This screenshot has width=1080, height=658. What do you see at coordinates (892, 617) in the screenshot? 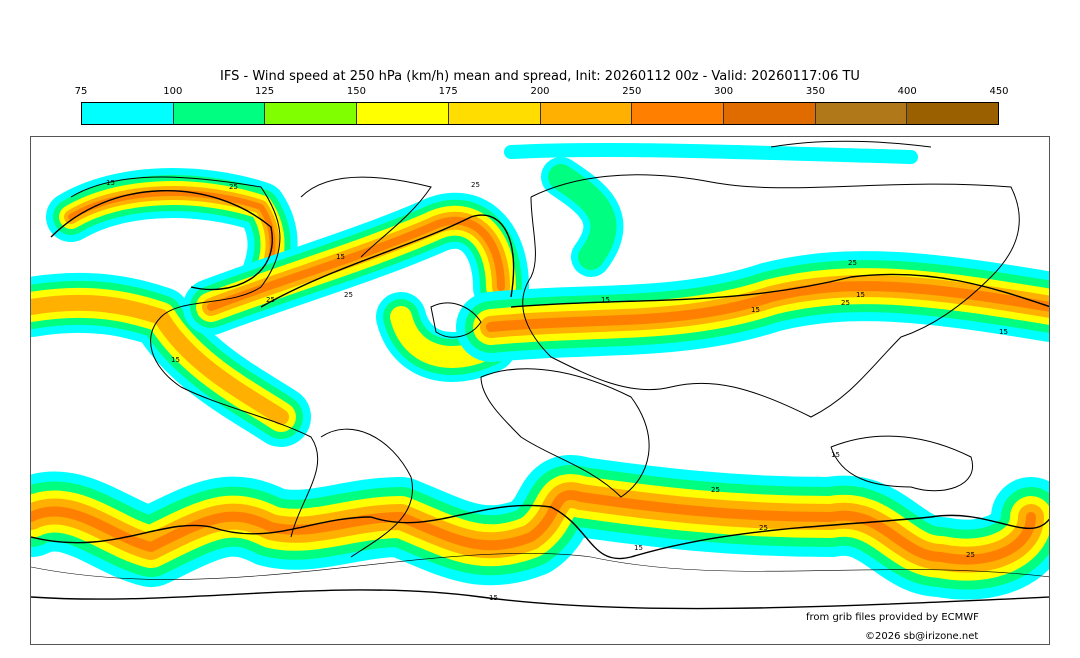
I see `data-source-credit: from grib files provided by ECMWF` at bounding box center [892, 617].